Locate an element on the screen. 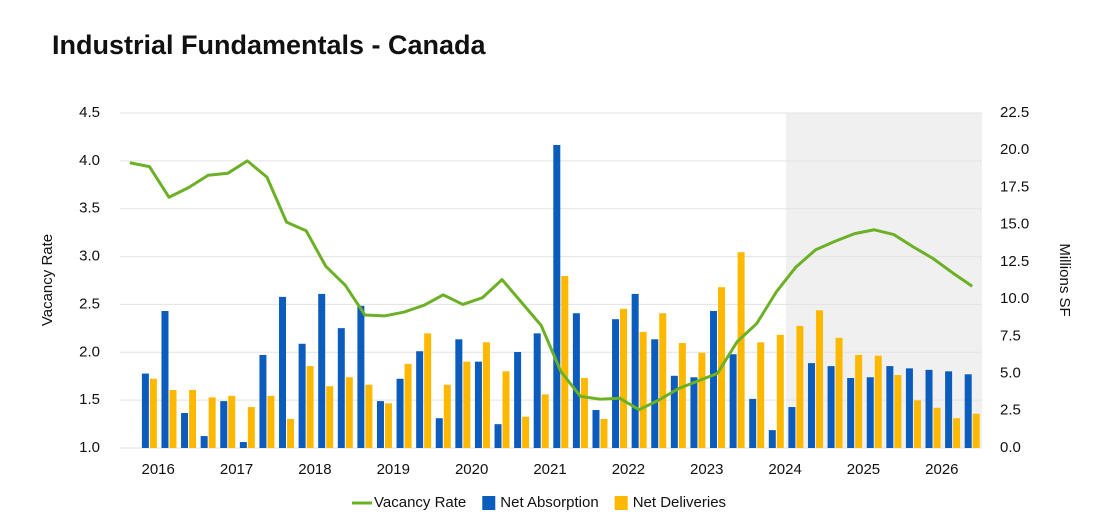 This screenshot has width=1100, height=524. y-tick-label: 1.5 is located at coordinates (89, 399).